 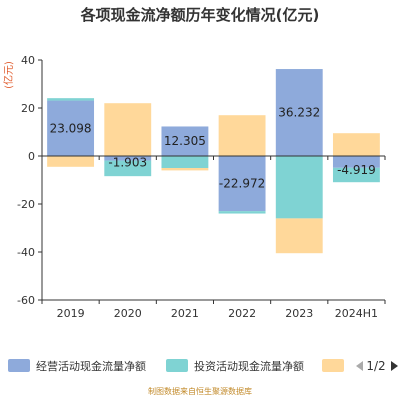 What do you see at coordinates (356, 170) in the screenshot?
I see `data-label: -4.919` at bounding box center [356, 170].